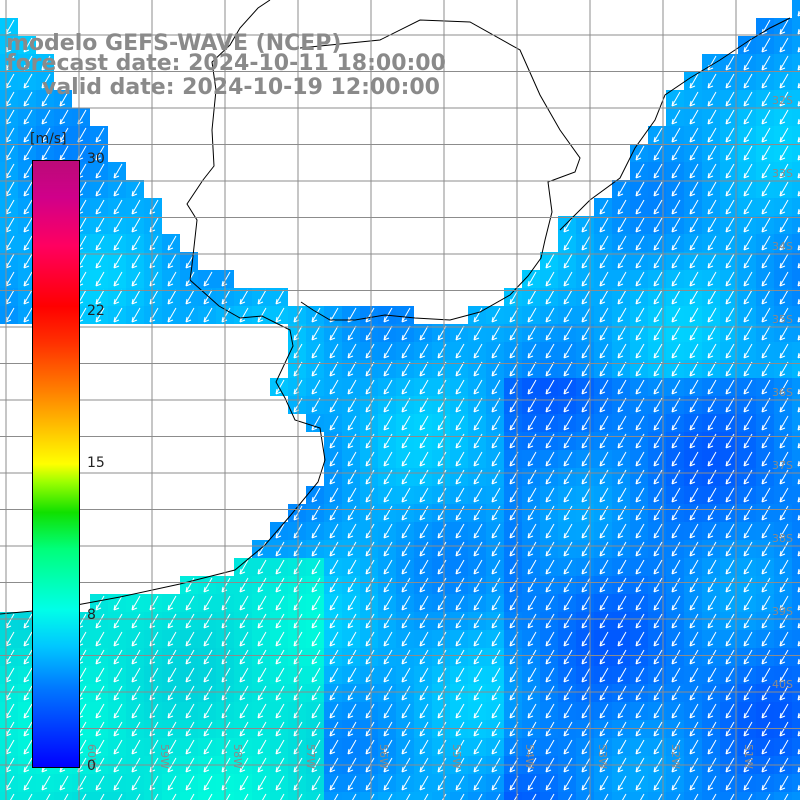 The width and height of the screenshot is (800, 804). What do you see at coordinates (782, 684) in the screenshot?
I see `latitude-label: 40S` at bounding box center [782, 684].